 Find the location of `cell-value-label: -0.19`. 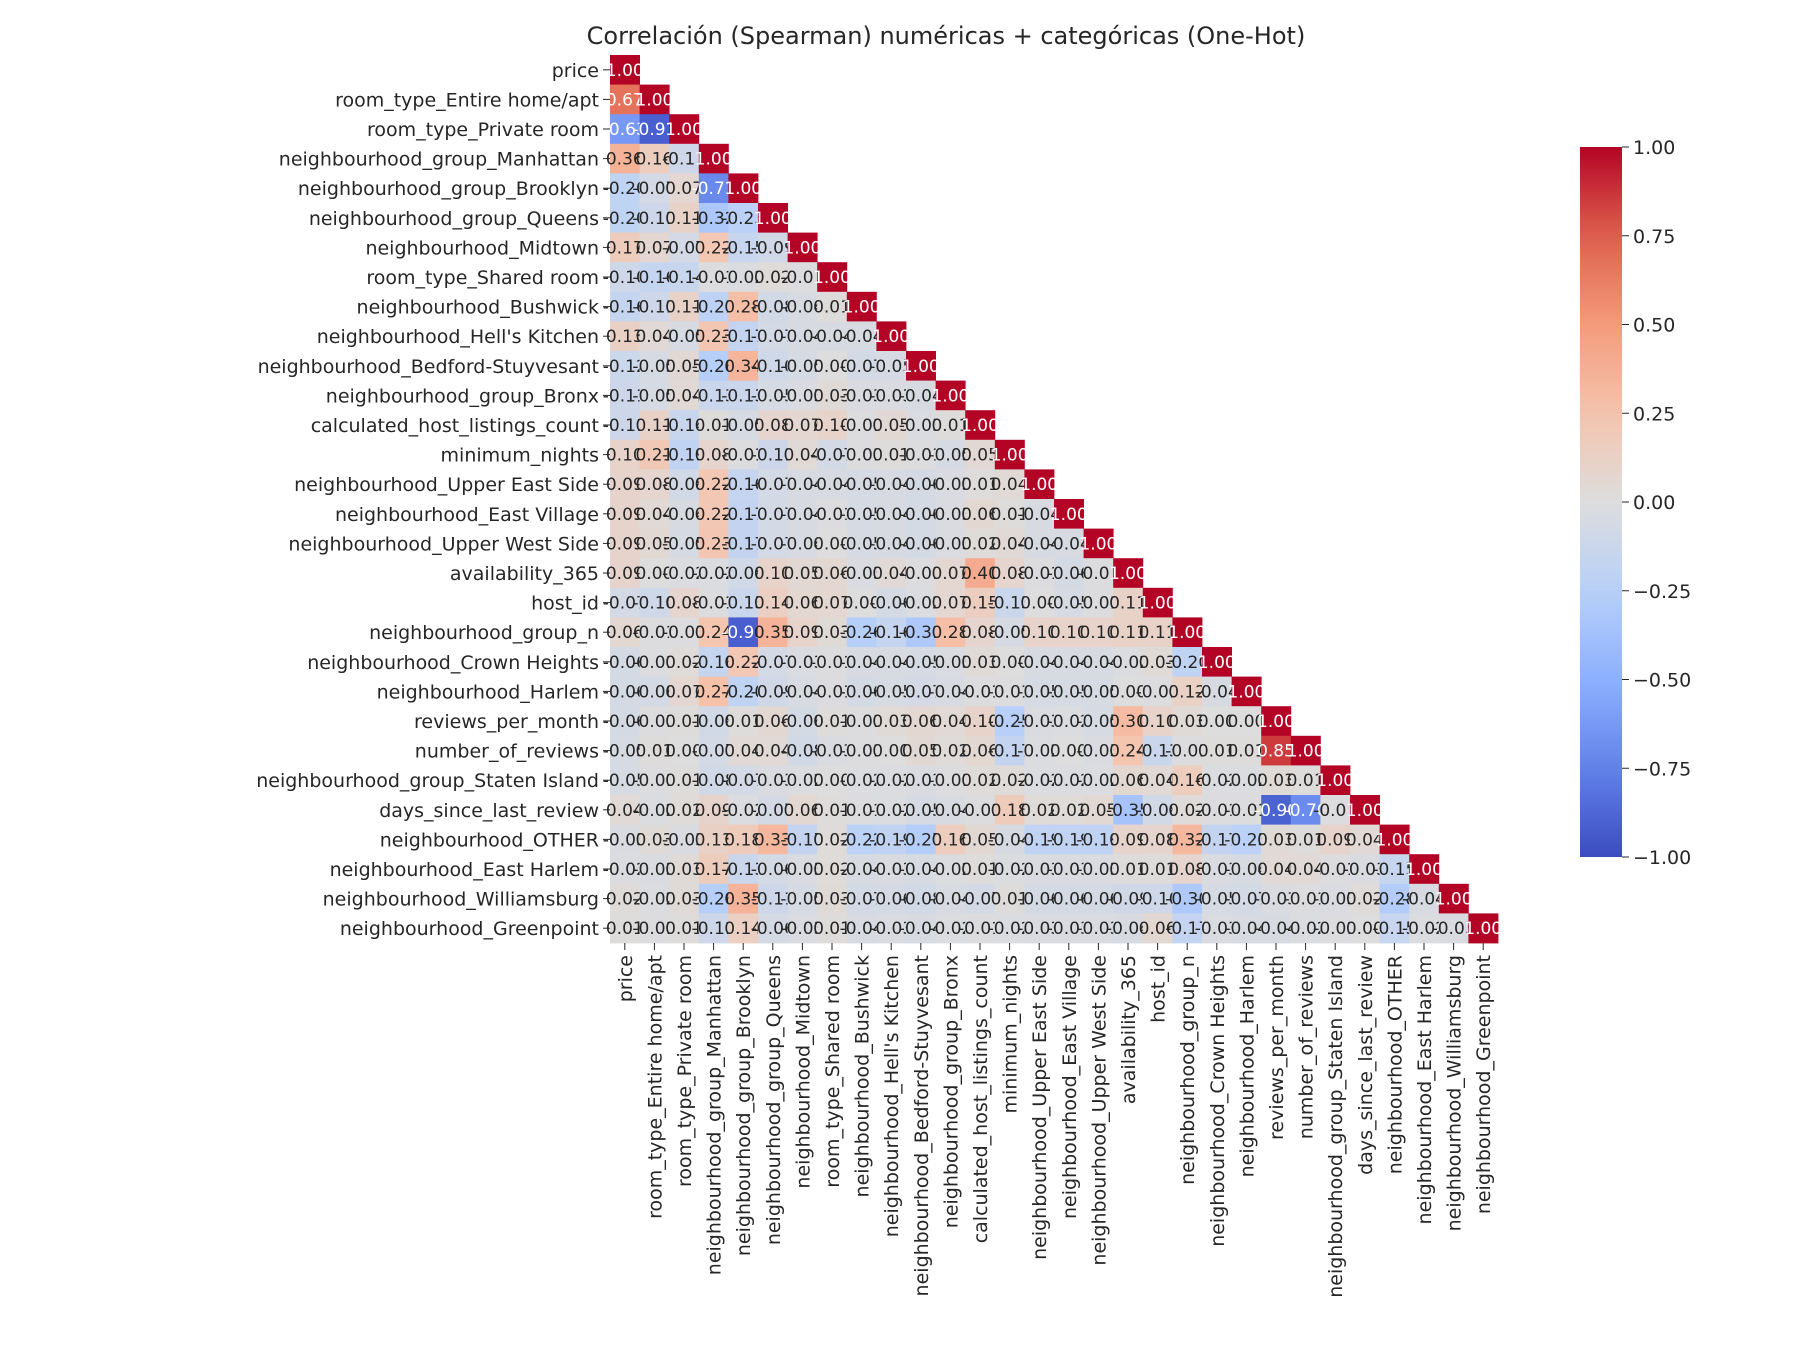

cell-value-label: -0.19 is located at coordinates (684, 456).